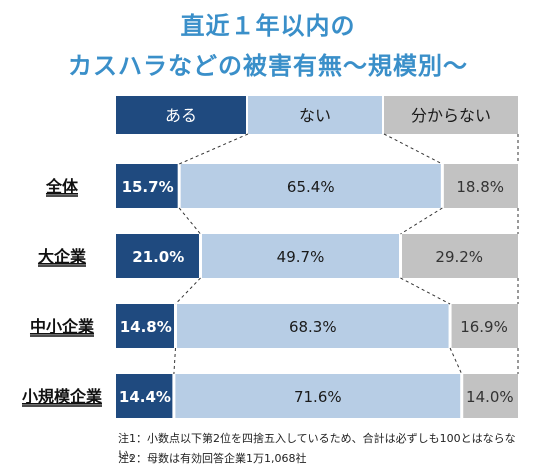 This screenshot has width=536, height=474. What do you see at coordinates (317, 446) in the screenshot?
I see `footnote-1: 注1：小数点以下第2位を四捨五入しているため、合計は必ずしも100とはならない。` at bounding box center [317, 446].